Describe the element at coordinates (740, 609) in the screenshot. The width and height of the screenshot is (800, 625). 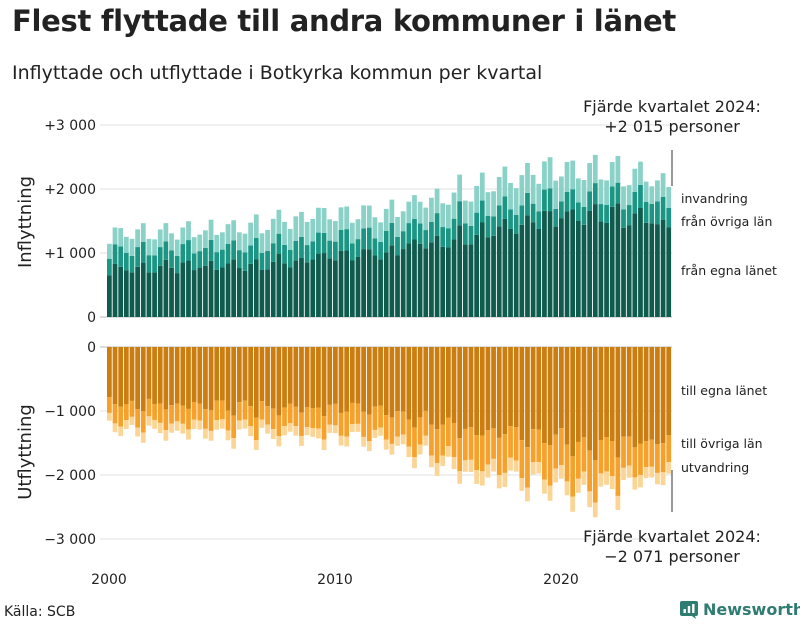
I see `brand-logo: Newsworthy` at that location.